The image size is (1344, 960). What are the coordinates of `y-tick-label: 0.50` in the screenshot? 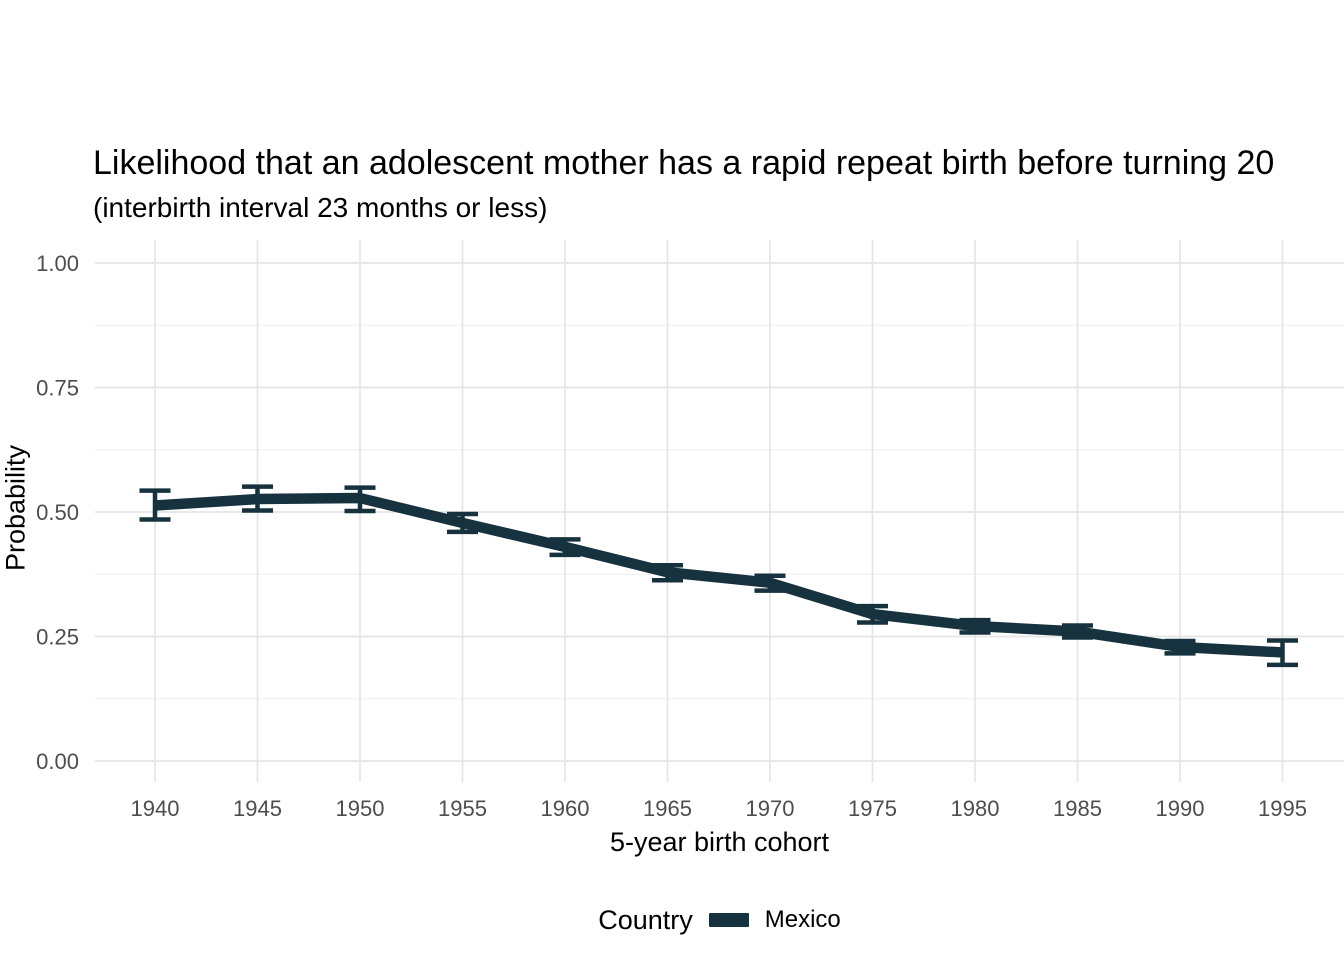 It's located at (57, 512).